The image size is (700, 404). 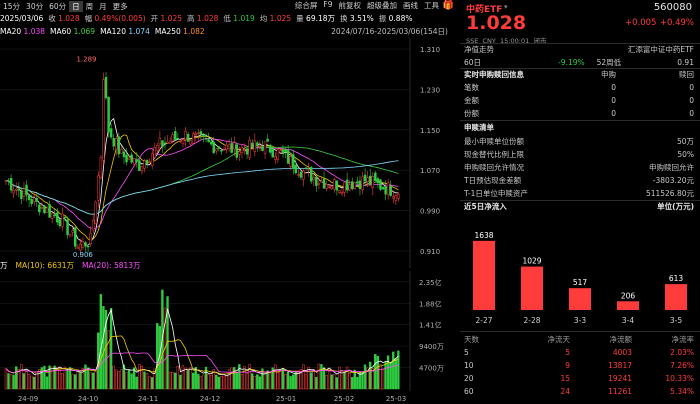 What do you see at coordinates (350, 5) in the screenshot?
I see `adjust-button: 前复权` at bounding box center [350, 5].